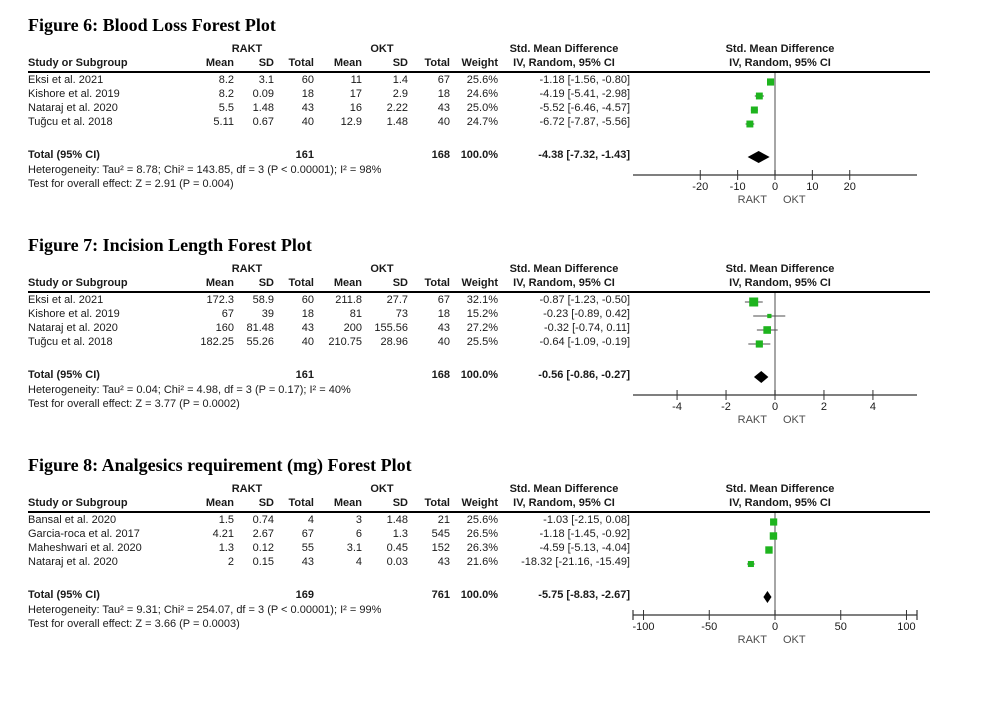 The height and width of the screenshot is (703, 994). What do you see at coordinates (400, 283) in the screenshot?
I see `col-header-sd-okt: SD` at bounding box center [400, 283].